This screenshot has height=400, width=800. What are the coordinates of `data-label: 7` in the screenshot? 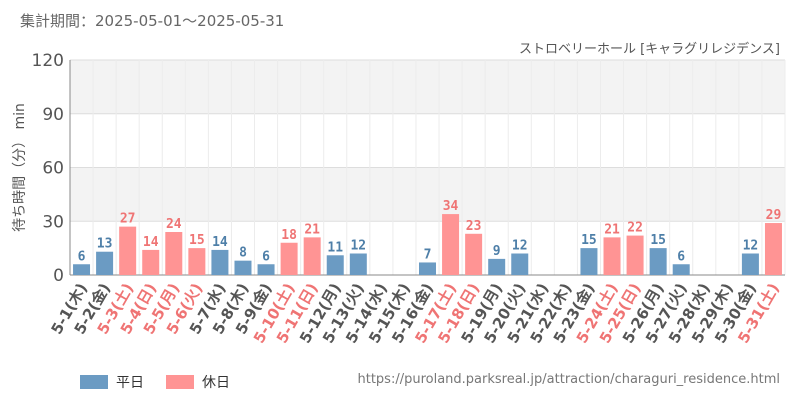 It's located at (428, 254).